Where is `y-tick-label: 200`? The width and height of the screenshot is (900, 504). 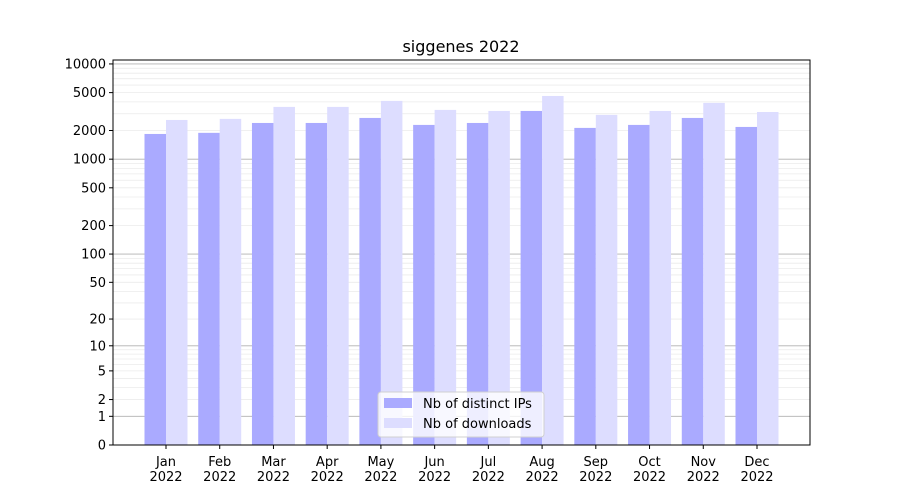 y-tick-label: 200 is located at coordinates (93, 226).